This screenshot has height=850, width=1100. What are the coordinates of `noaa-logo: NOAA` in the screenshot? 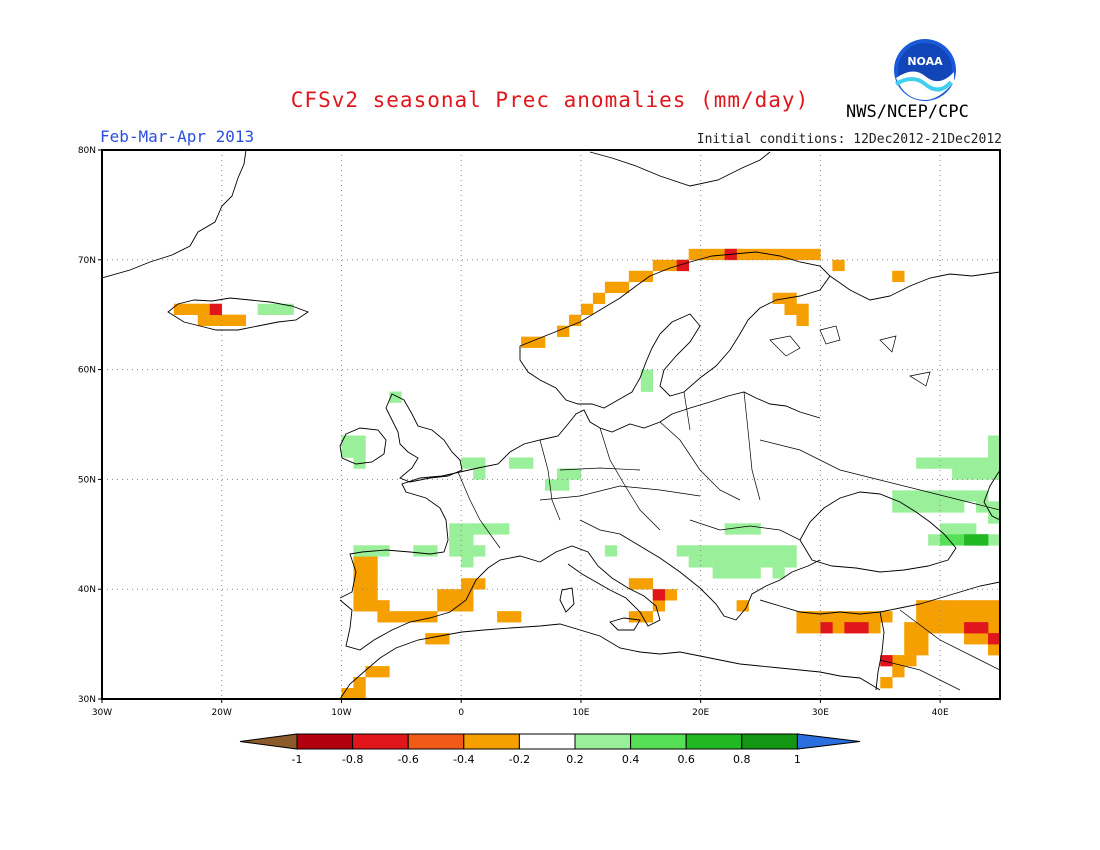 It's located at (925, 70).